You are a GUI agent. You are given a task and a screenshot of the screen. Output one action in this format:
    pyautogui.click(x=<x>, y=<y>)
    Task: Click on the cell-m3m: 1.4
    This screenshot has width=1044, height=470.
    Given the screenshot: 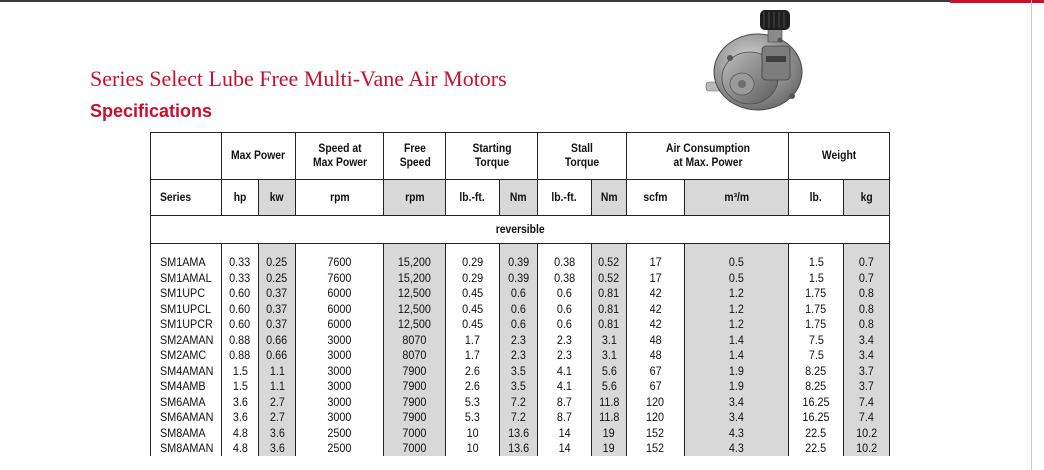 What is the action you would take?
    pyautogui.click(x=736, y=340)
    